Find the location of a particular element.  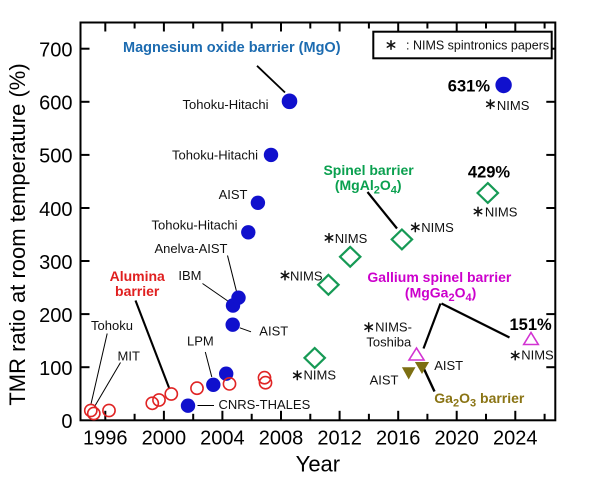

svg-text: (MgAl2O4) is located at coordinates (368, 187).